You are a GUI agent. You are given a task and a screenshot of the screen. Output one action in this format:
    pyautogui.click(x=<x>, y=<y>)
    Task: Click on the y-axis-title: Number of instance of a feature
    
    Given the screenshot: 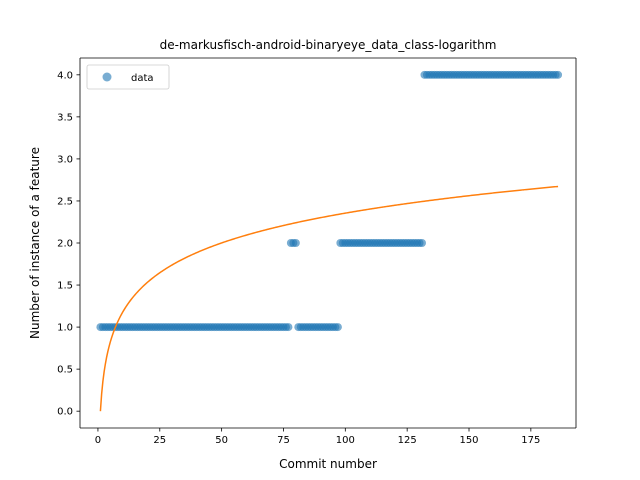 What is the action you would take?
    pyautogui.click(x=35, y=243)
    